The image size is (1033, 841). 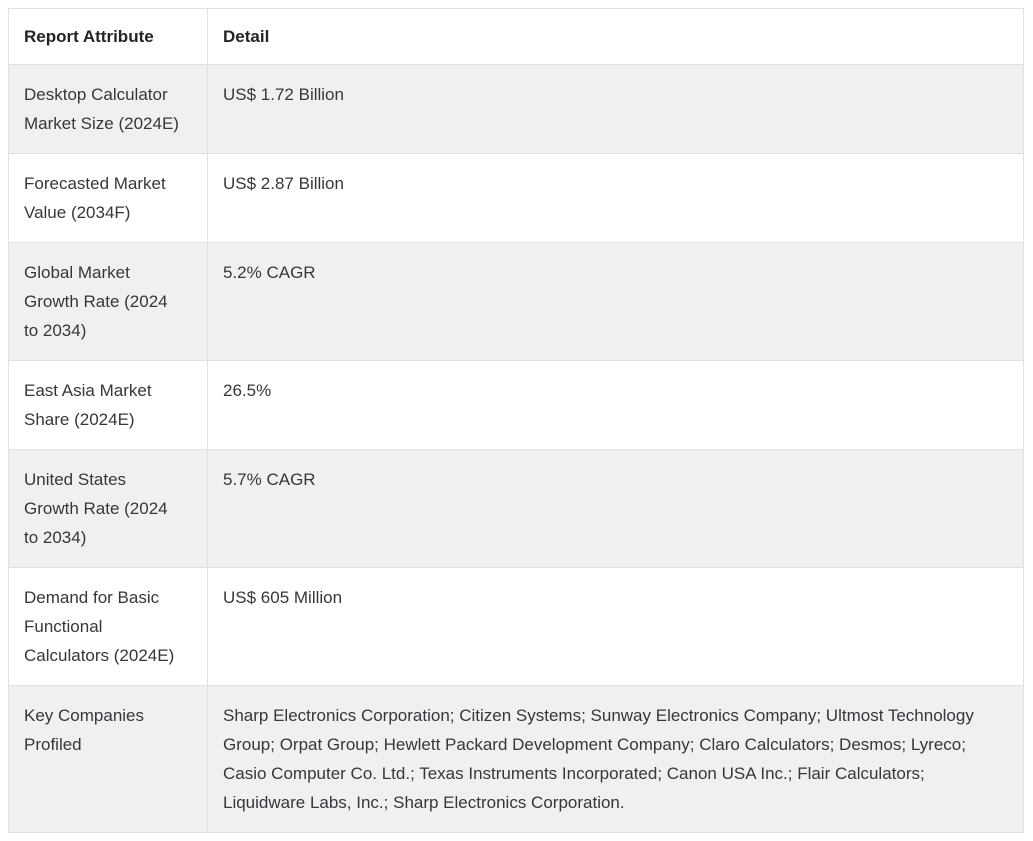 What do you see at coordinates (615, 405) in the screenshot?
I see `detail-cell: 26.5%` at bounding box center [615, 405].